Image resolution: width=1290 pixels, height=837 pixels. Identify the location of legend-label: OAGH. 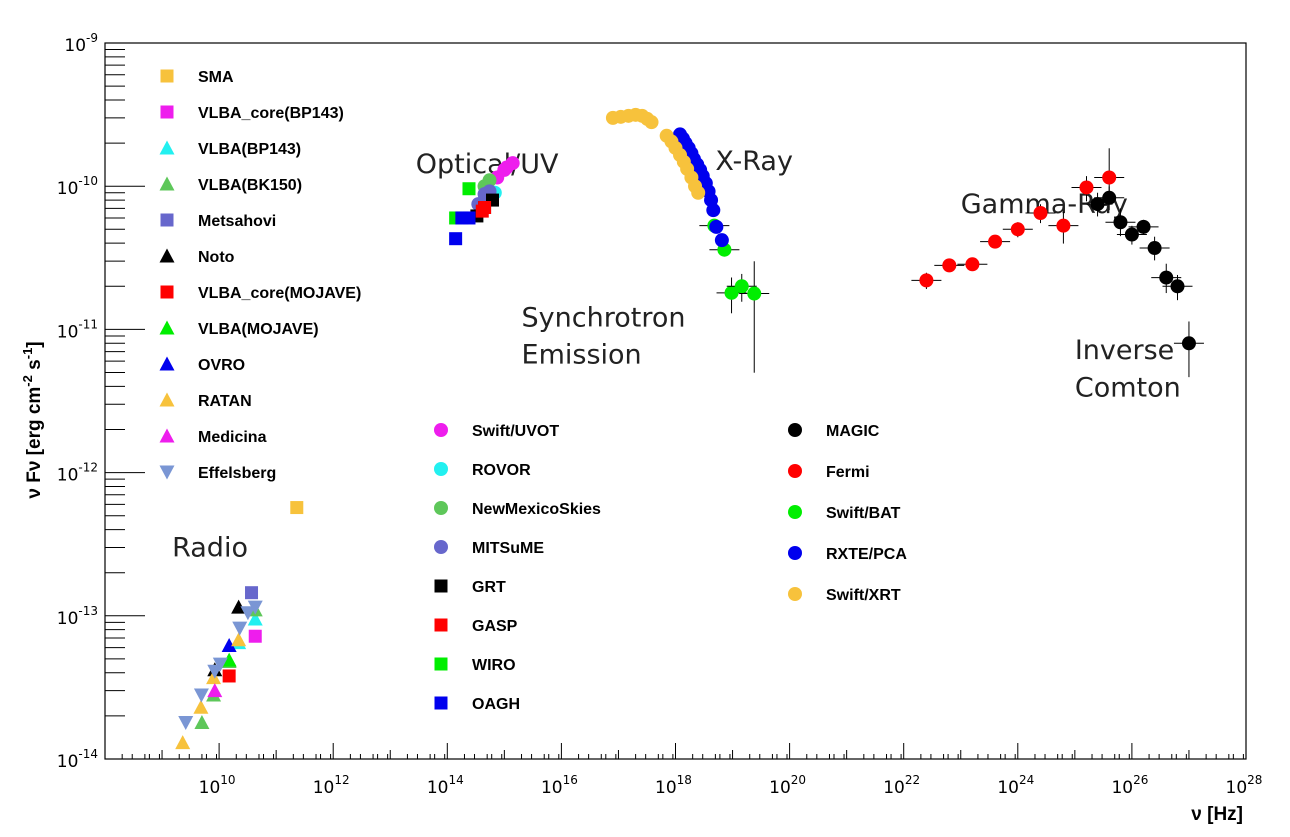
(496, 704).